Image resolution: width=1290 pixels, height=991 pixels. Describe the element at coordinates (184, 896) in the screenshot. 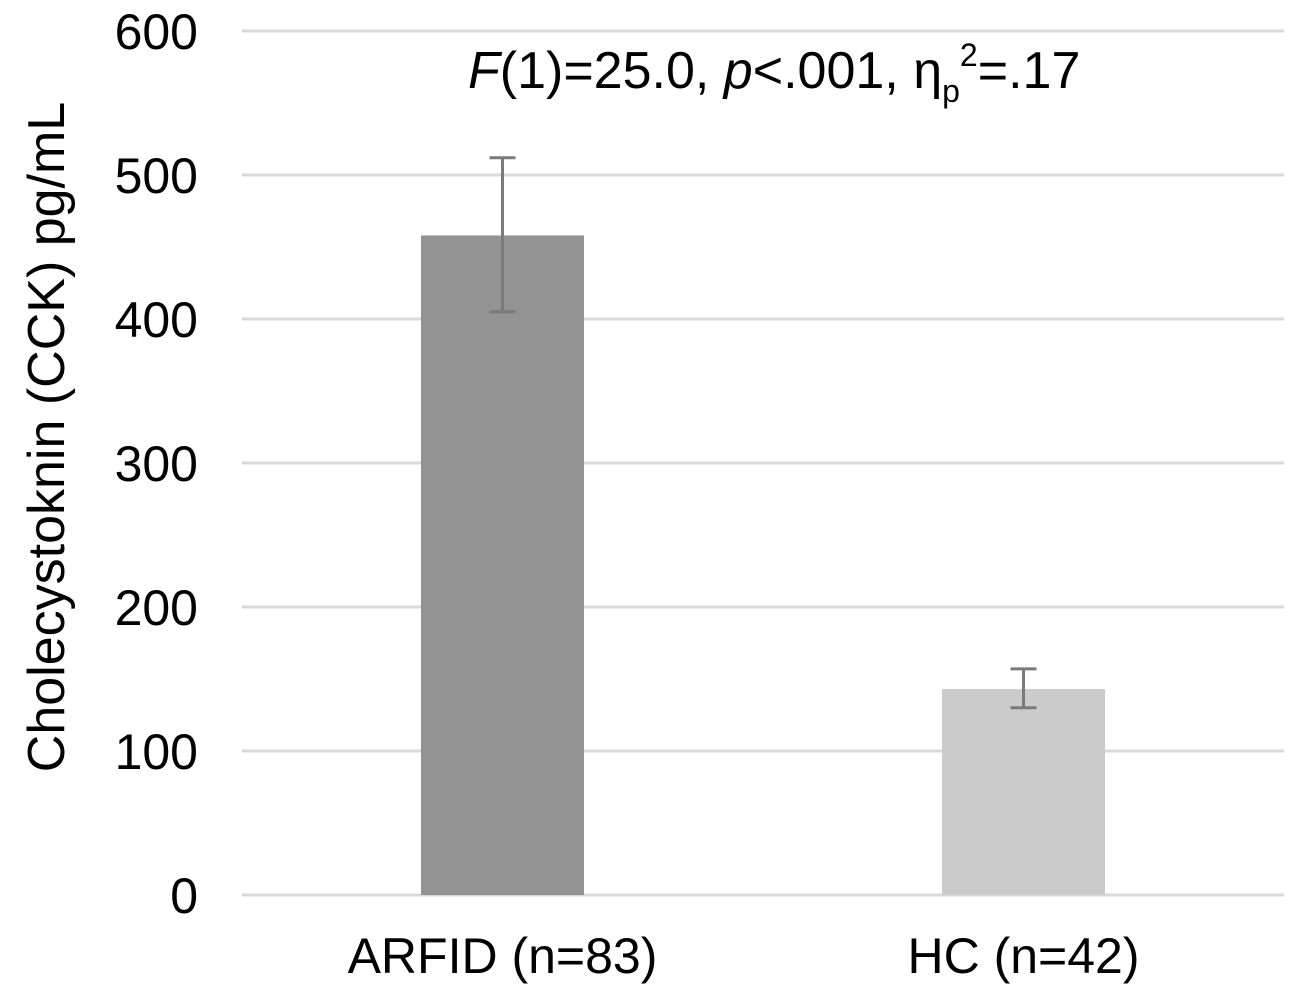

I see `y-tick-label: 0` at that location.